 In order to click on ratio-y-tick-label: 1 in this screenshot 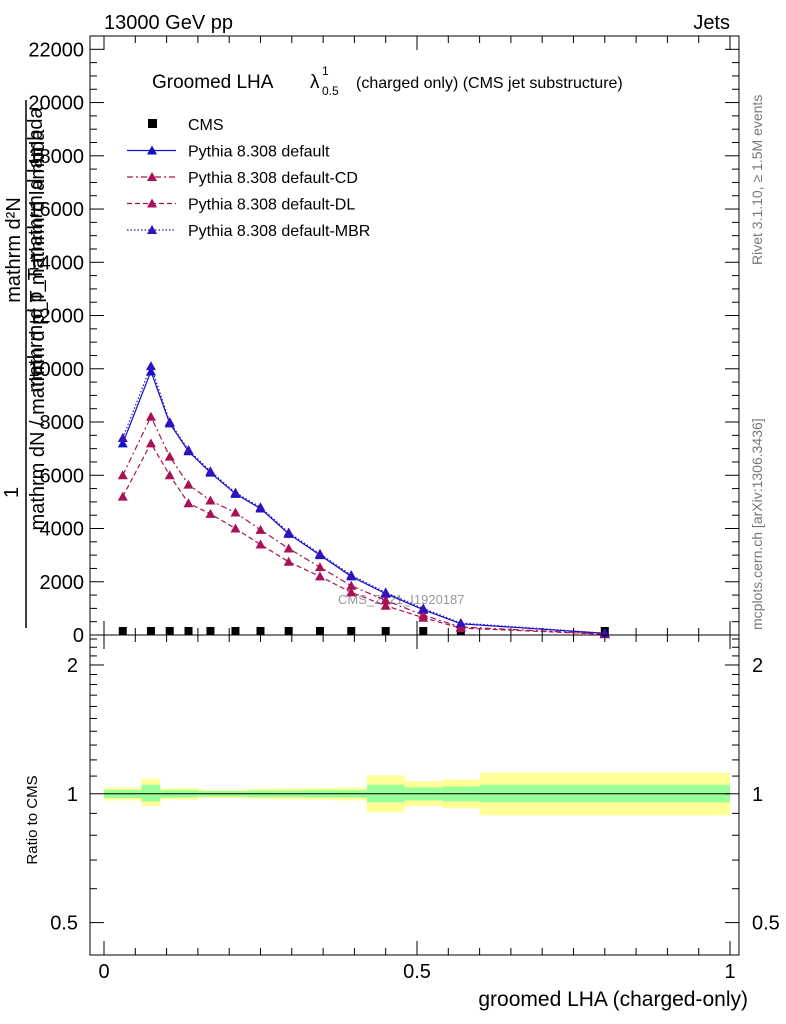, I will do `click(72, 795)`.